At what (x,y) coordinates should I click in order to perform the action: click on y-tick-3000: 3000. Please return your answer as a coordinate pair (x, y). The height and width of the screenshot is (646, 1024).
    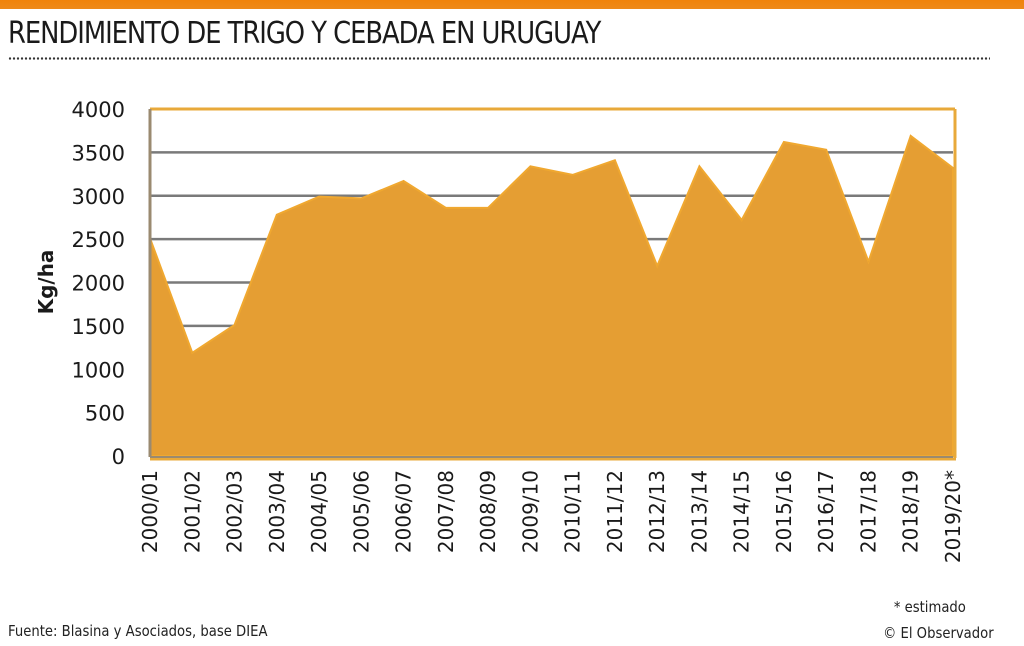
    Looking at the image, I should click on (98, 197).